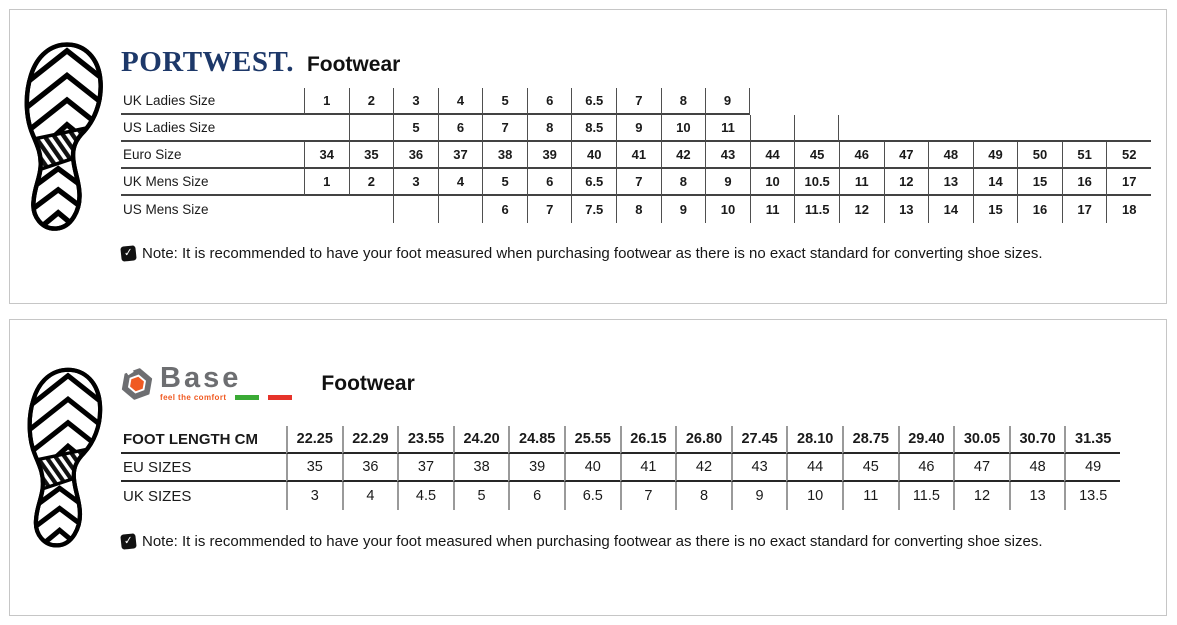 This screenshot has height=625, width=1177. Describe the element at coordinates (981, 468) in the screenshot. I see `table-cell: 47` at that location.